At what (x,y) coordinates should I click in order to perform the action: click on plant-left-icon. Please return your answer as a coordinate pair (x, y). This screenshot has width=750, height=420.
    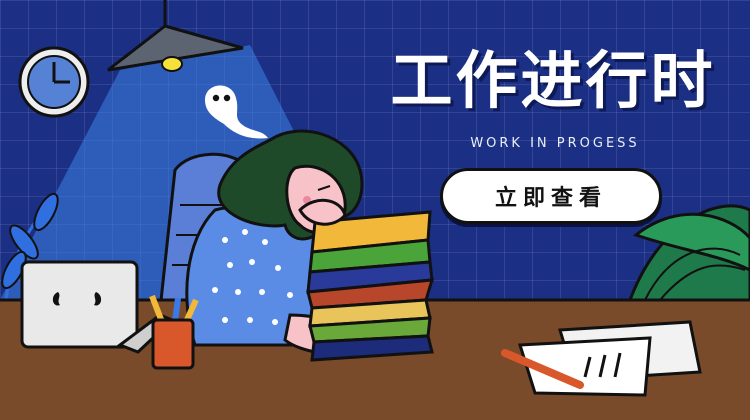
    Looking at the image, I should click on (30, 246).